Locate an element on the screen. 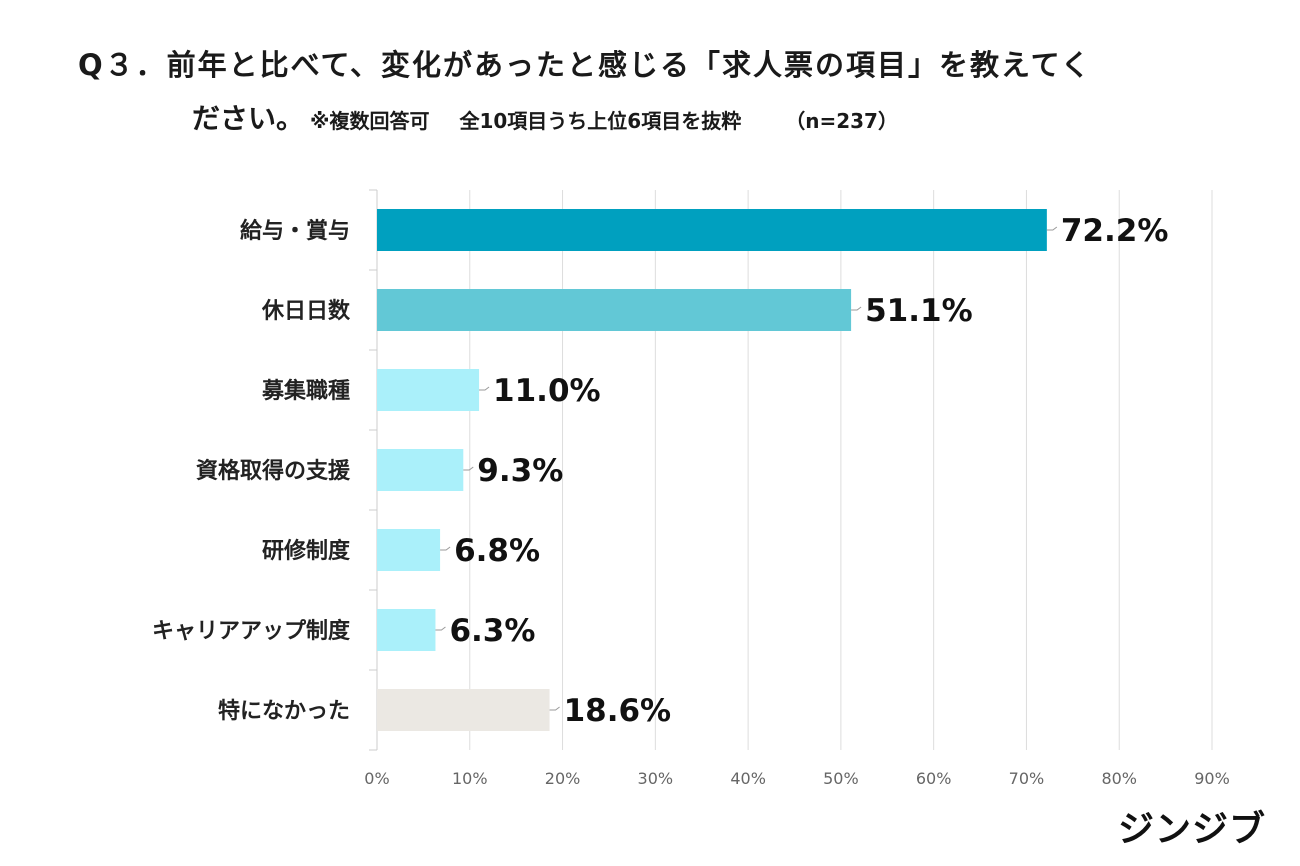 This screenshot has width=1300, height=866. x-tick-label: 10% is located at coordinates (470, 778).